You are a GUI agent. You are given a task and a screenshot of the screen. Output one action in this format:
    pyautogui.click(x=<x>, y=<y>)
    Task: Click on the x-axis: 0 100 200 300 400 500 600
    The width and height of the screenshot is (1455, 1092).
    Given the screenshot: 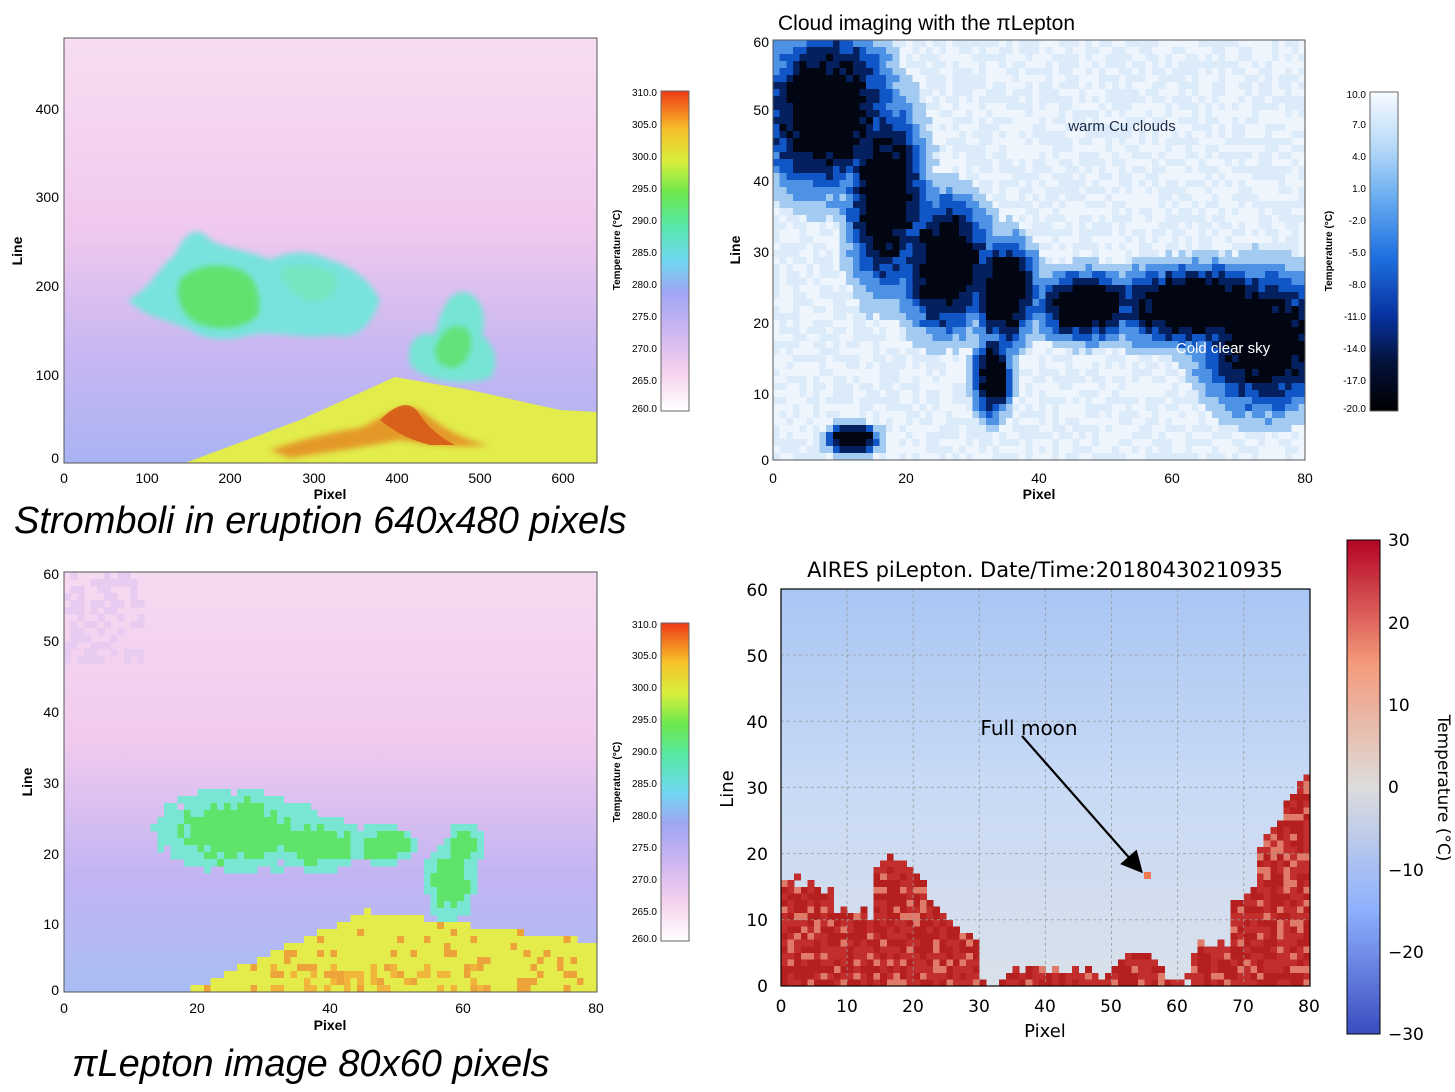 What is the action you would take?
    pyautogui.click(x=317, y=478)
    